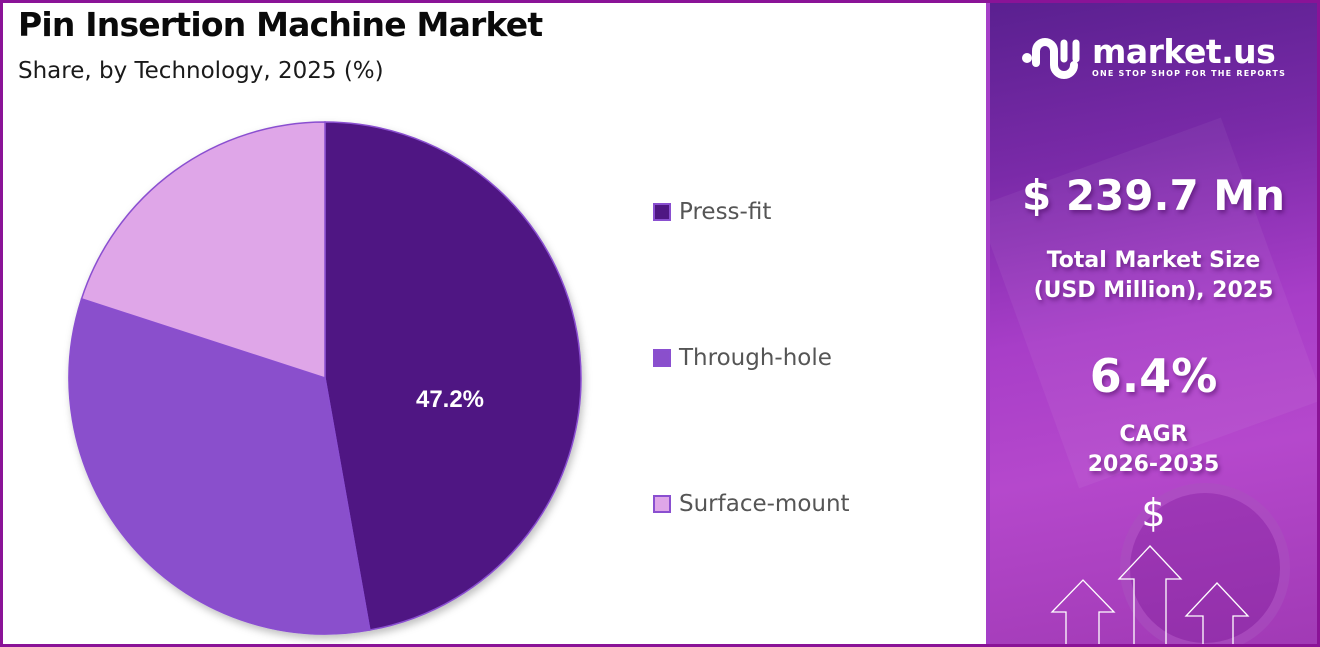 The image size is (1320, 647). I want to click on market-size-label-1: Total Market Size, so click(1153, 260).